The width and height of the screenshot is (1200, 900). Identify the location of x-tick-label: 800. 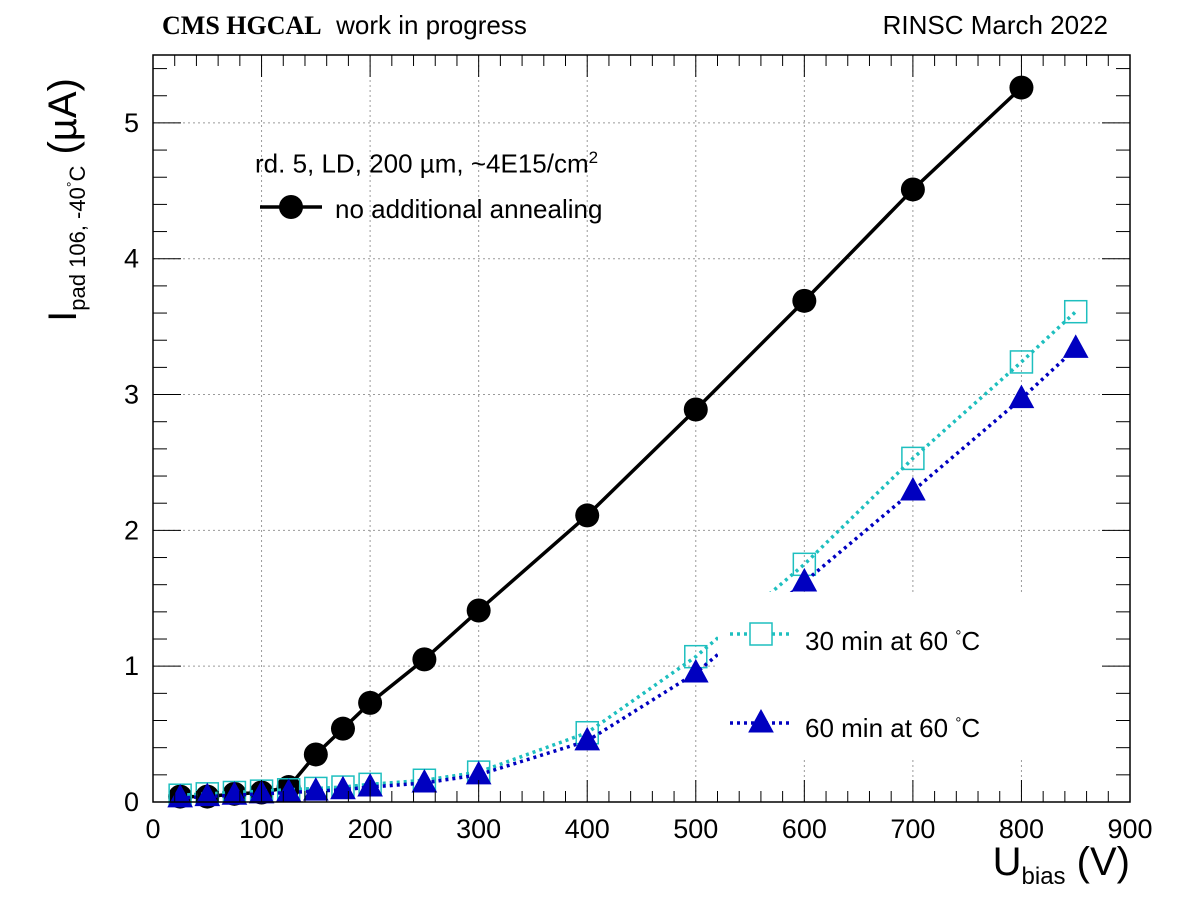
(1021, 829).